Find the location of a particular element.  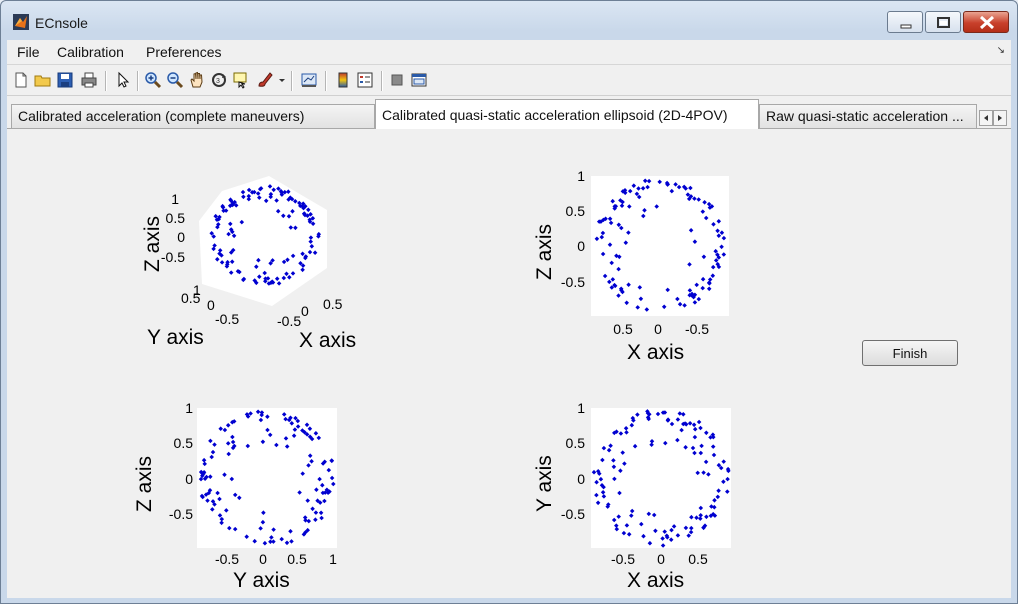

plot-x-y: 1 0.5 0 -0.5 -0.5 0 0.5 Y axis X axis is located at coordinates (637, 498).